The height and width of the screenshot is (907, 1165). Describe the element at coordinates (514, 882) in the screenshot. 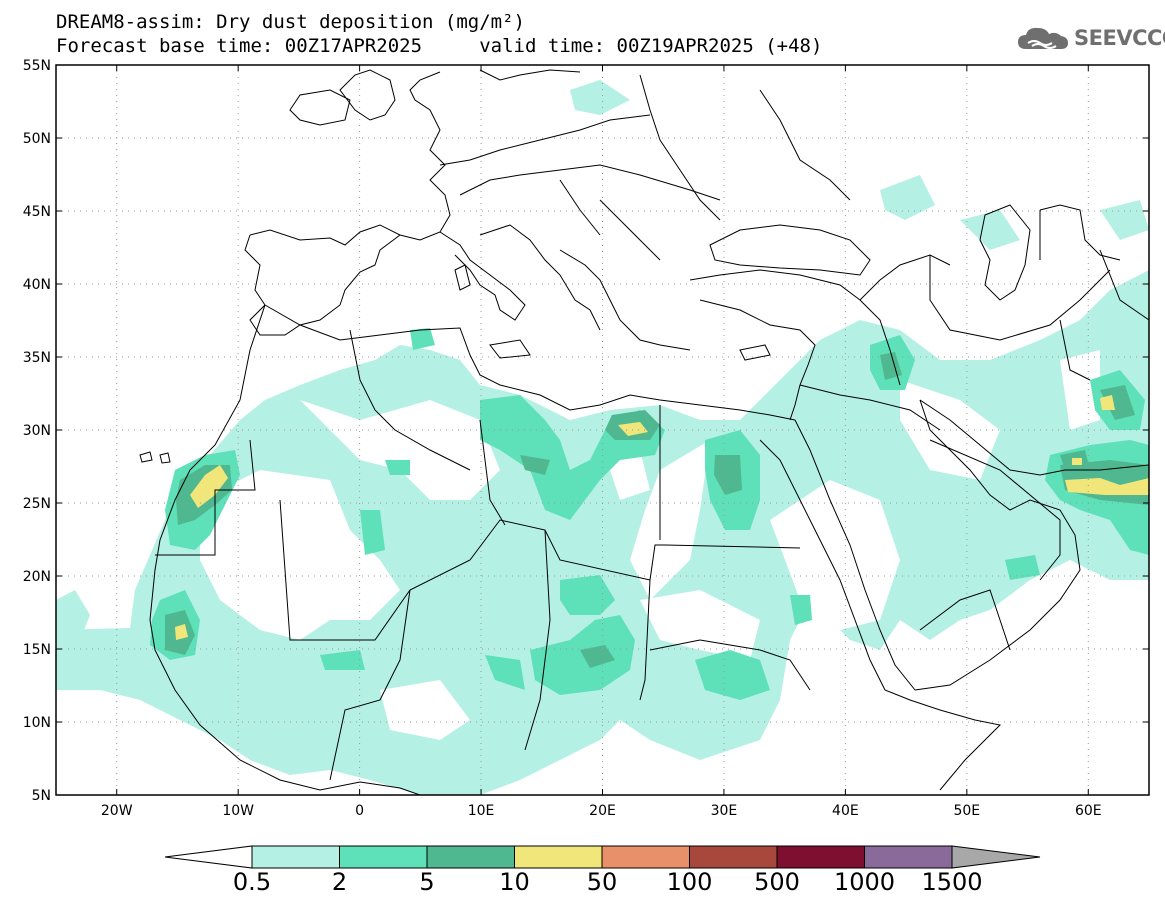

I see `colorbar-label: 10` at that location.